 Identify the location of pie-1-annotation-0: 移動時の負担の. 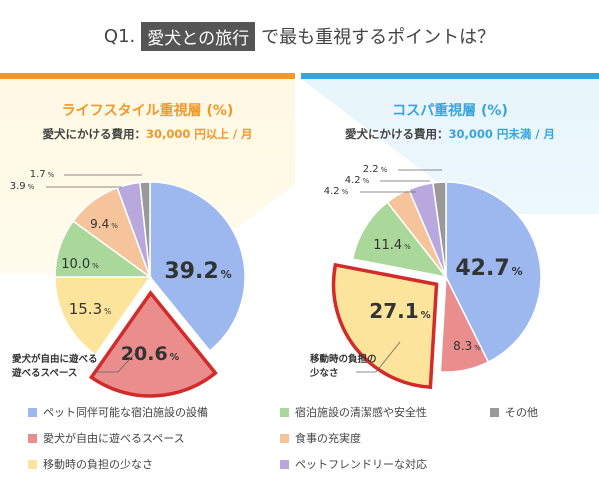
(343, 359).